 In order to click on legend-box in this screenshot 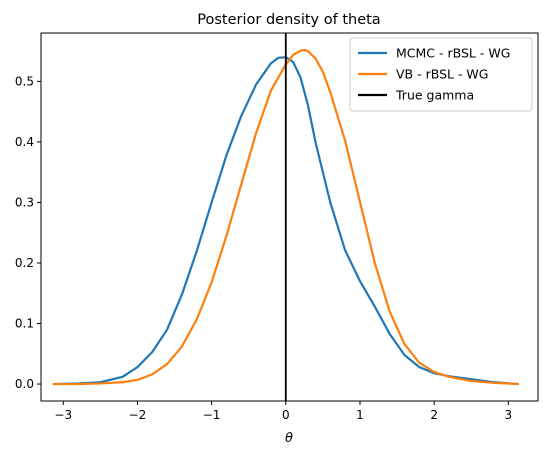, I will do `click(441, 74)`.